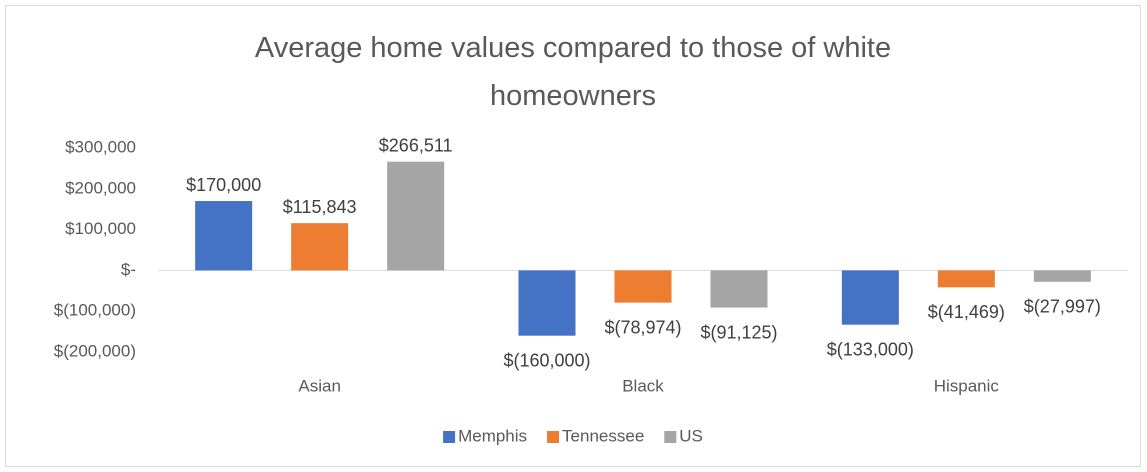  What do you see at coordinates (546, 360) in the screenshot?
I see `data-label: $(160,000)` at bounding box center [546, 360].